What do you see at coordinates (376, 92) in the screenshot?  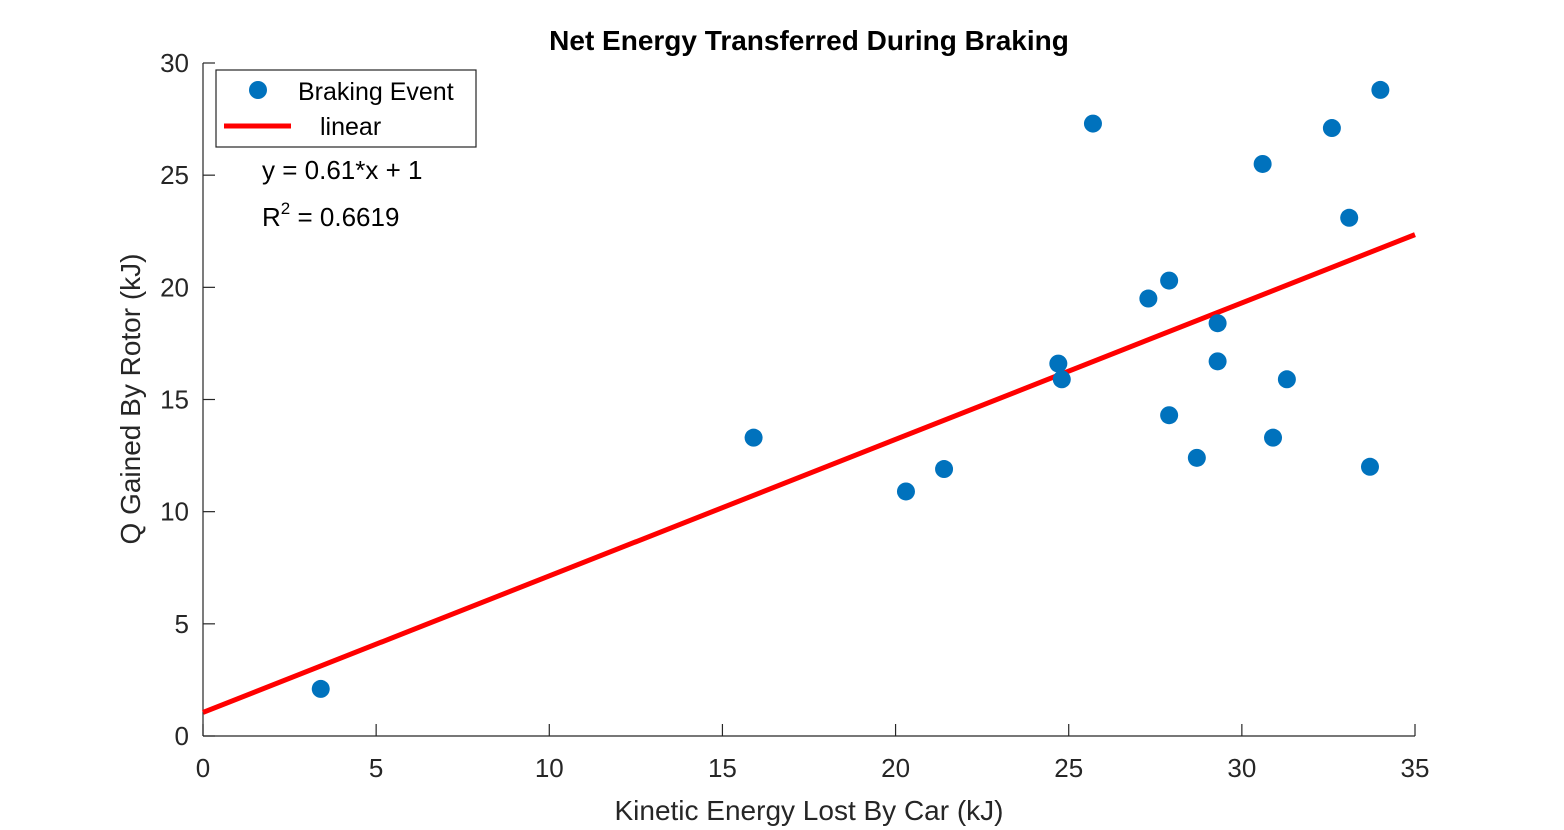 I see `legend-label-braking-event: Braking Event` at bounding box center [376, 92].